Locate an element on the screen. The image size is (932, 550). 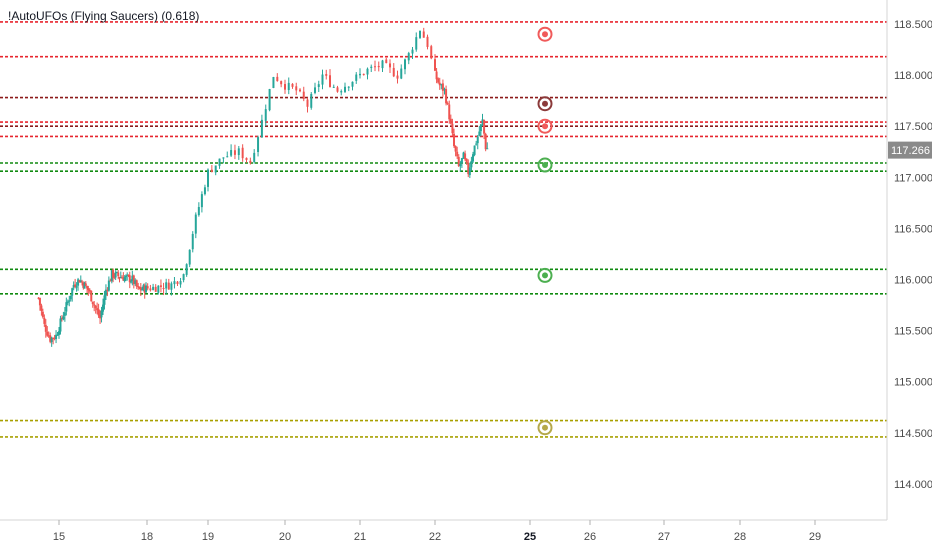
y-tick-label: 115.500 is located at coordinates (913, 332).